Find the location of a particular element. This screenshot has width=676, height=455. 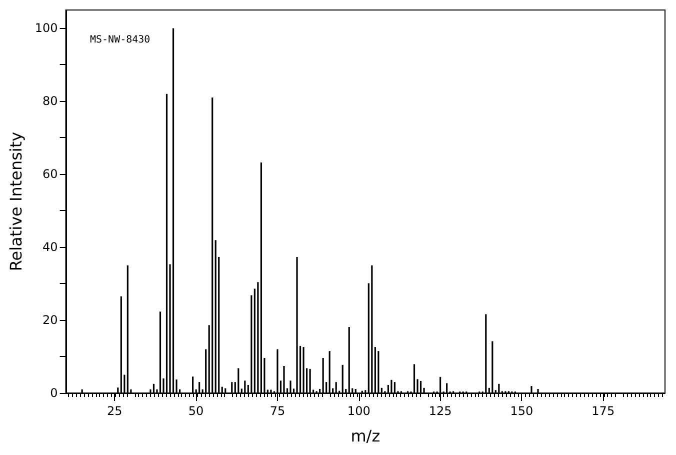

y-tick-label: 20 is located at coordinates (50, 320).